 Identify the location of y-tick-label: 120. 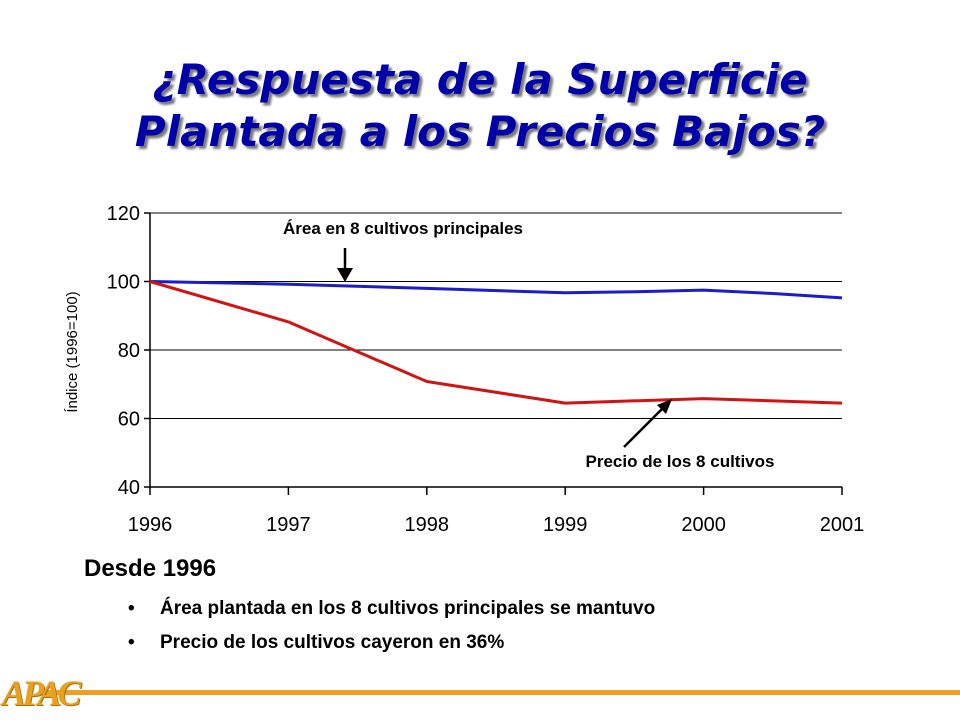
(123, 214).